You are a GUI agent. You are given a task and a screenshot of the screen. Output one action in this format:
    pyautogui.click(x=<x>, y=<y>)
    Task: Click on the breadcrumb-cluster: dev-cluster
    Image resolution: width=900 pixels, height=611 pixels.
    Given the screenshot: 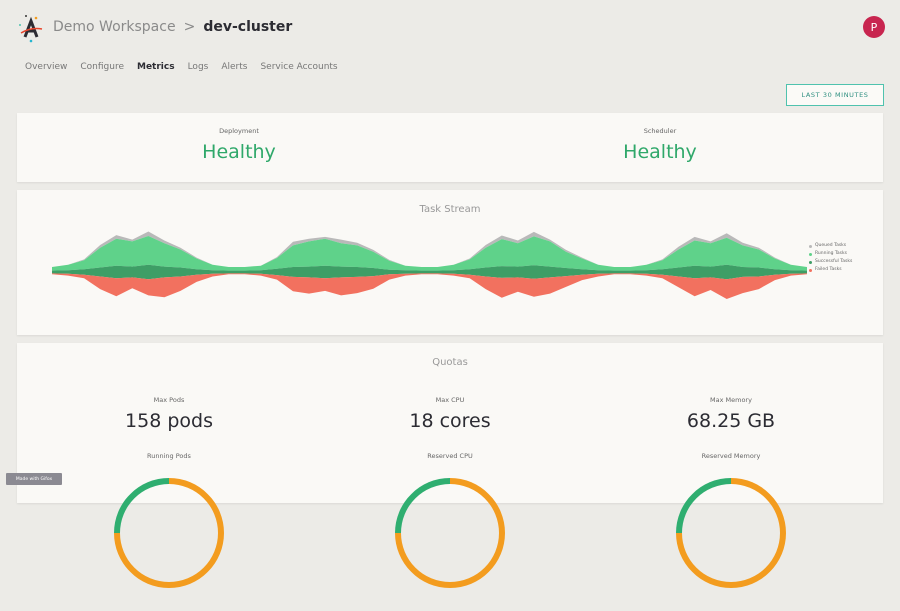 What is the action you would take?
    pyautogui.click(x=248, y=27)
    